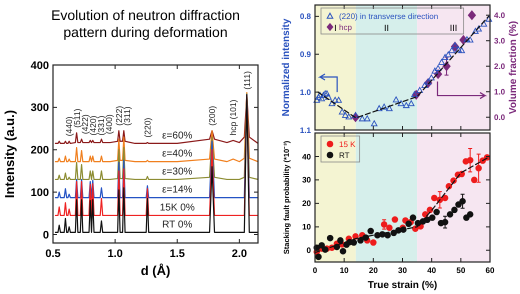 The height and width of the screenshot is (294, 520). Describe the element at coordinates (39, 66) in the screenshot. I see `y-tick-label: 400` at that location.